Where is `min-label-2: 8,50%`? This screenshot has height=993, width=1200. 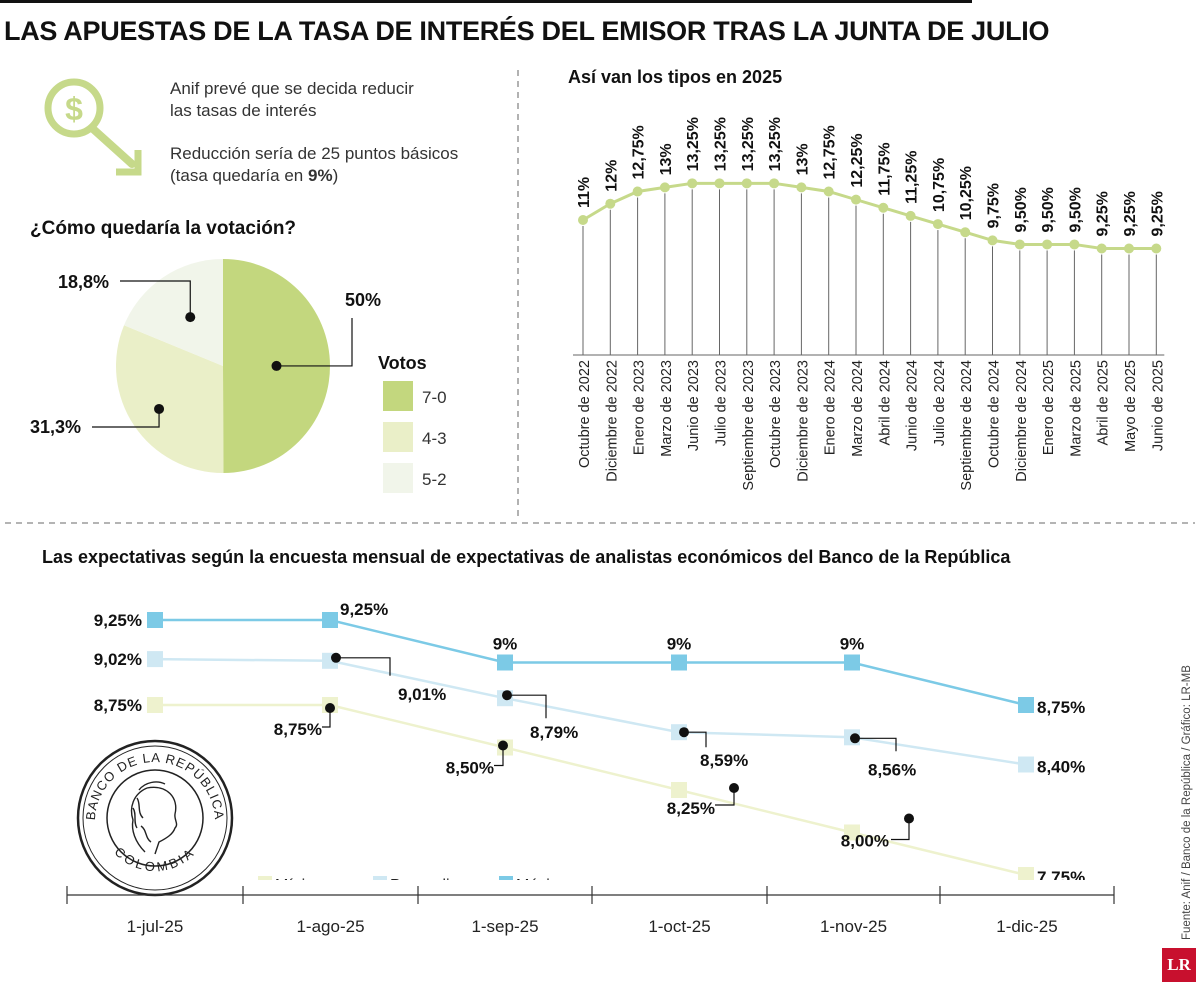 min-label-2: 8,50% is located at coordinates (470, 768).